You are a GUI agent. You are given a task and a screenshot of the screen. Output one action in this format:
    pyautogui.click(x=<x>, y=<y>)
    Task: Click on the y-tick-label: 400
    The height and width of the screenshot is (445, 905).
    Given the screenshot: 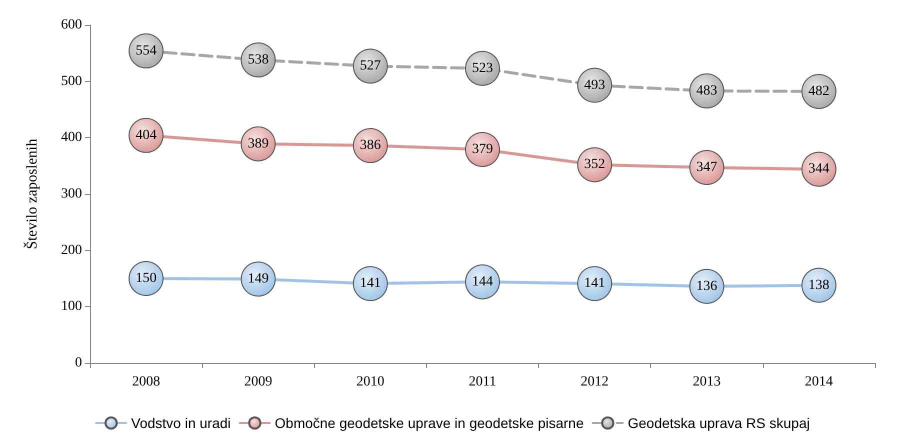 What is the action you would take?
    pyautogui.click(x=71, y=138)
    